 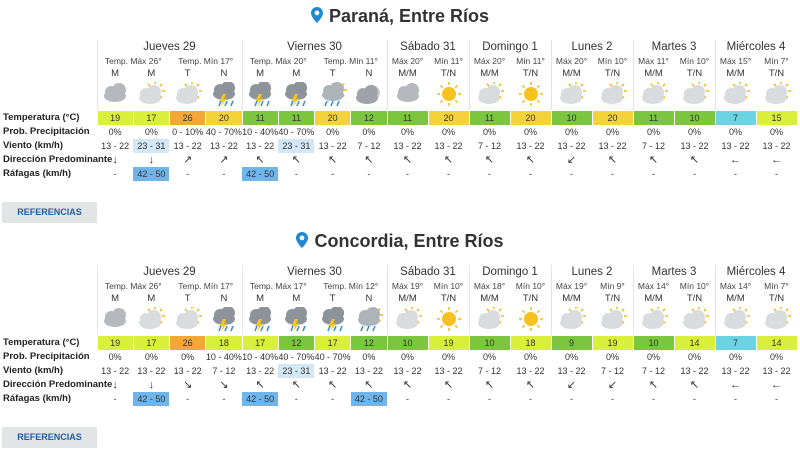 What do you see at coordinates (133, 61) in the screenshot?
I see `max-temp: Temp. Máx 26°` at bounding box center [133, 61].